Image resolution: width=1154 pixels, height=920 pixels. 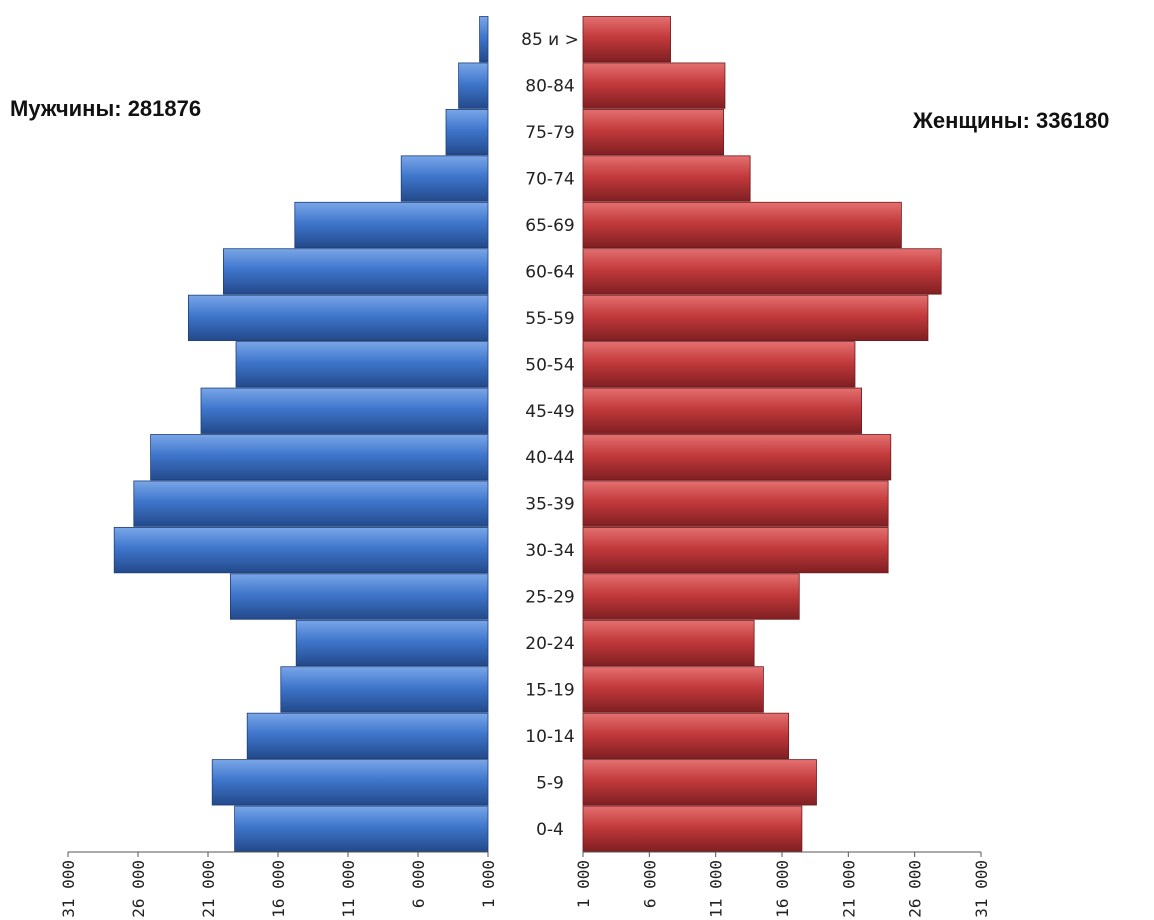 I want to click on age-group-label: 50-54, so click(x=549, y=365).